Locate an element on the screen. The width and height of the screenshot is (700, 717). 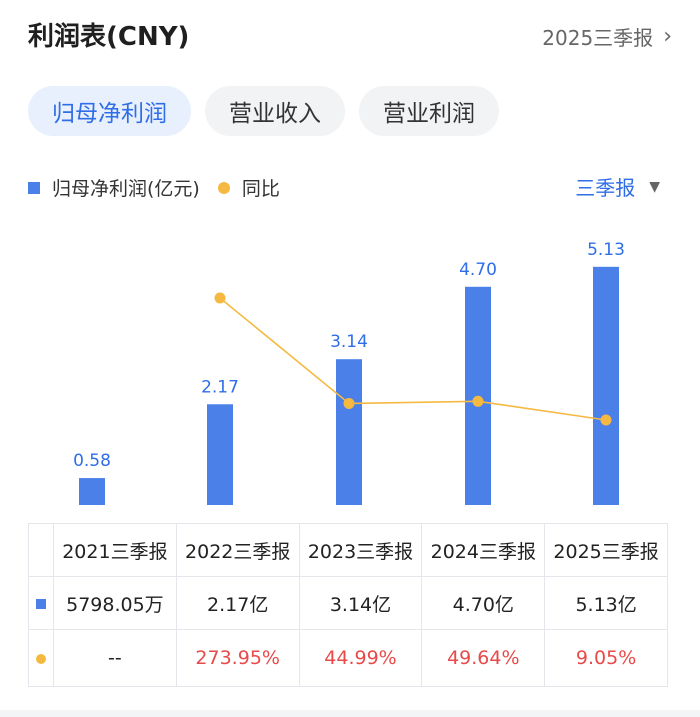
profit-row-marker is located at coordinates (41, 603).